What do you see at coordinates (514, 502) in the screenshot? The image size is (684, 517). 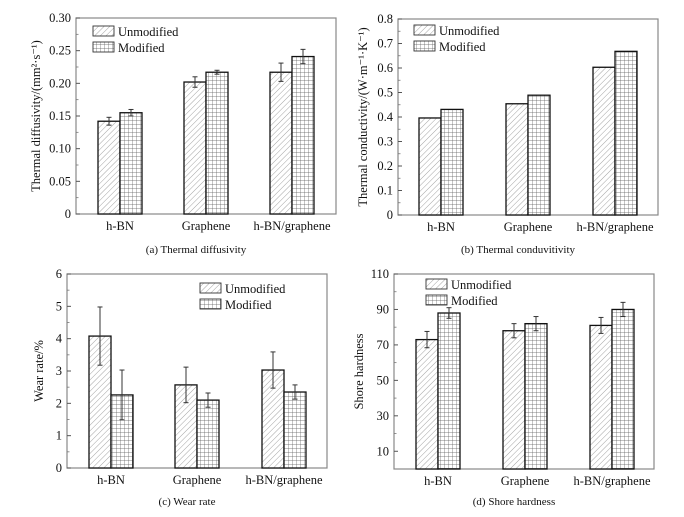 I see `panel-caption: (d) Shore hardness` at bounding box center [514, 502].